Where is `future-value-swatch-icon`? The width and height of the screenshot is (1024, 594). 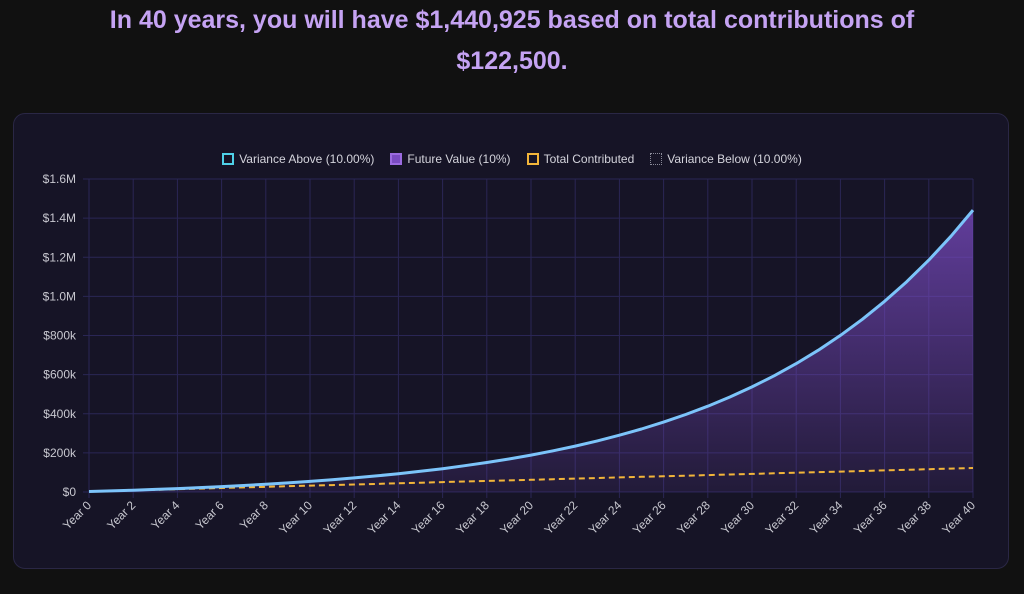 future-value-swatch-icon is located at coordinates (396, 159).